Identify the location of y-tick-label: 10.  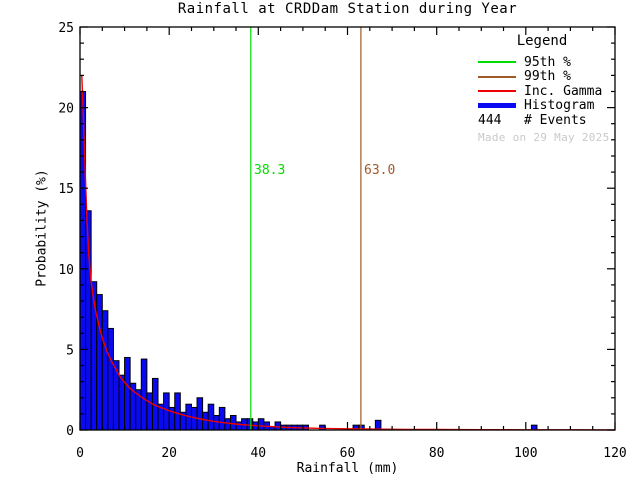
(66, 270).